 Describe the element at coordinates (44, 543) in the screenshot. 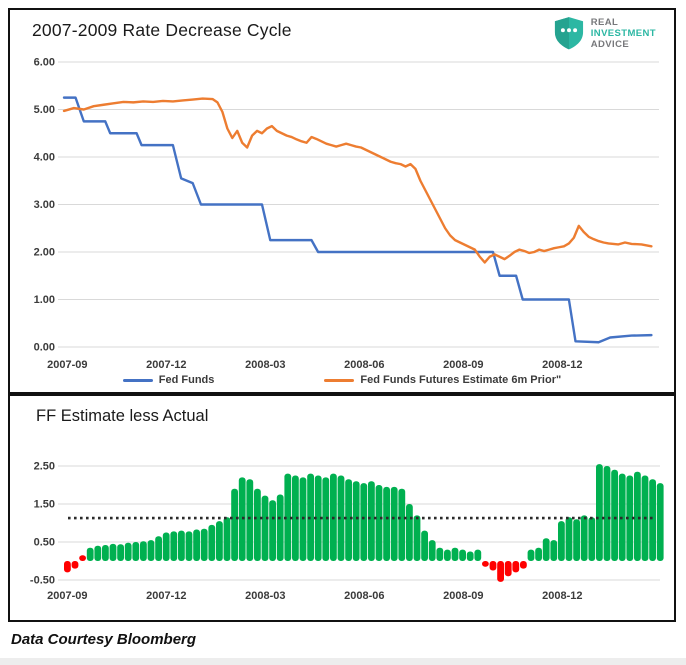

I see `y-axis-label: 0.50` at that location.